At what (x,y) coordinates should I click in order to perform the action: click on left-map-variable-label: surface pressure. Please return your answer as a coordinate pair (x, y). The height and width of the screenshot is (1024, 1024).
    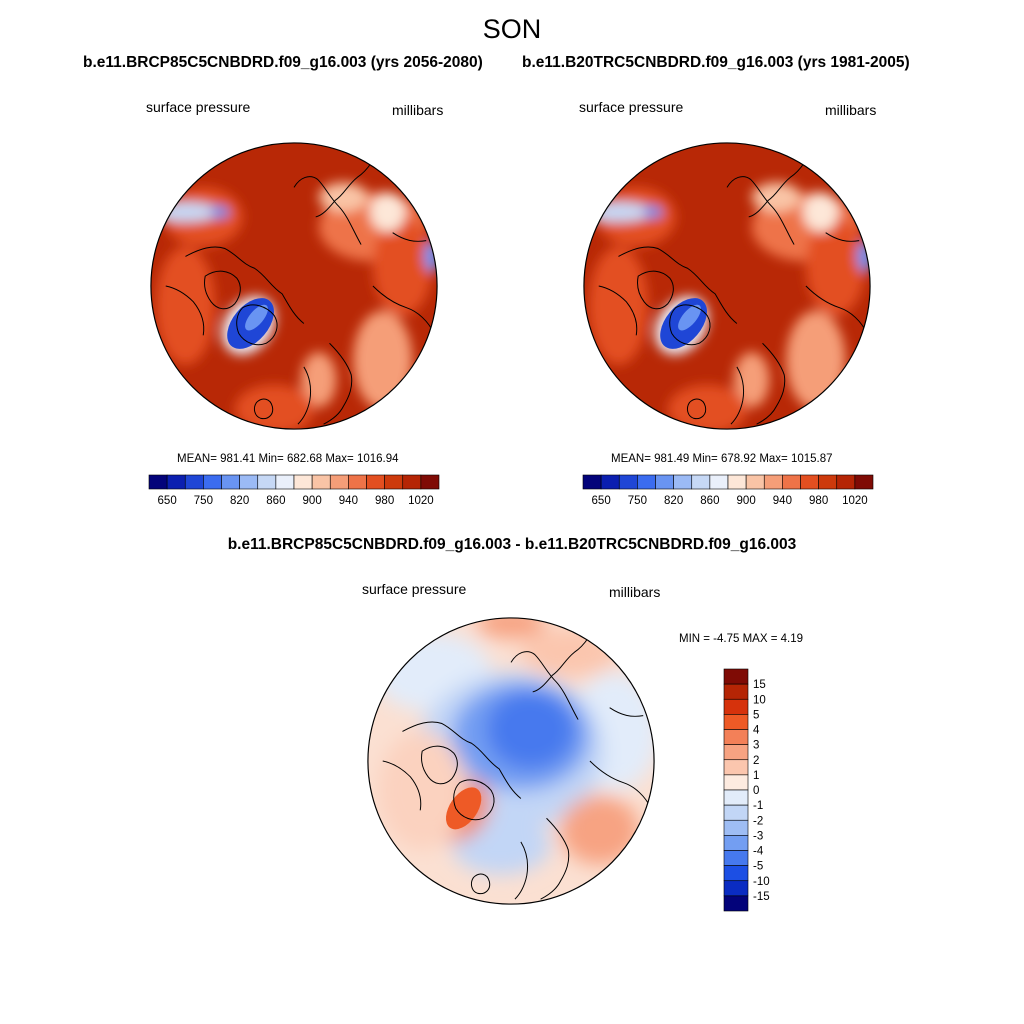
    Looking at the image, I should click on (198, 107).